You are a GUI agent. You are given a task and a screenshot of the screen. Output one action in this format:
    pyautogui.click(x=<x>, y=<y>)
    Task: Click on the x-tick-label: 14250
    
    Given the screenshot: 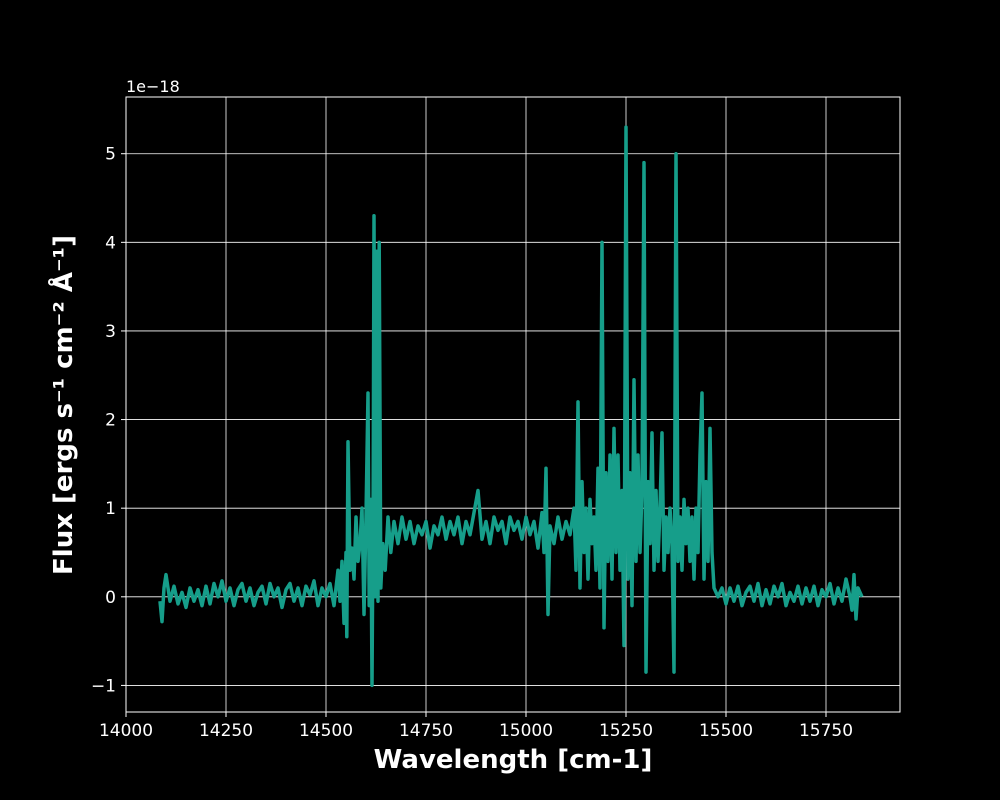 What is the action you would take?
    pyautogui.click(x=226, y=731)
    